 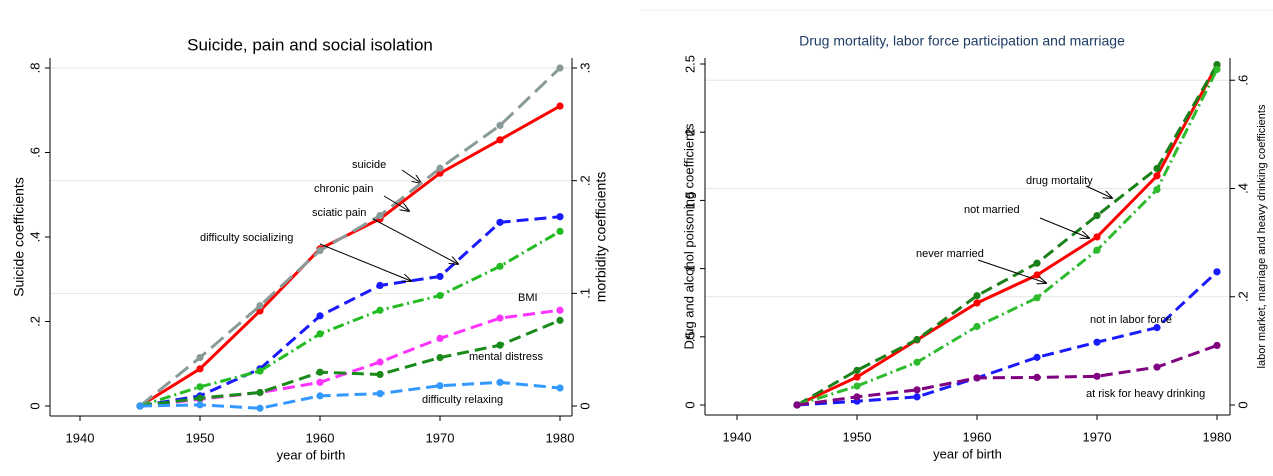 What do you see at coordinates (528, 298) in the screenshot?
I see `series-label: BMI` at bounding box center [528, 298].